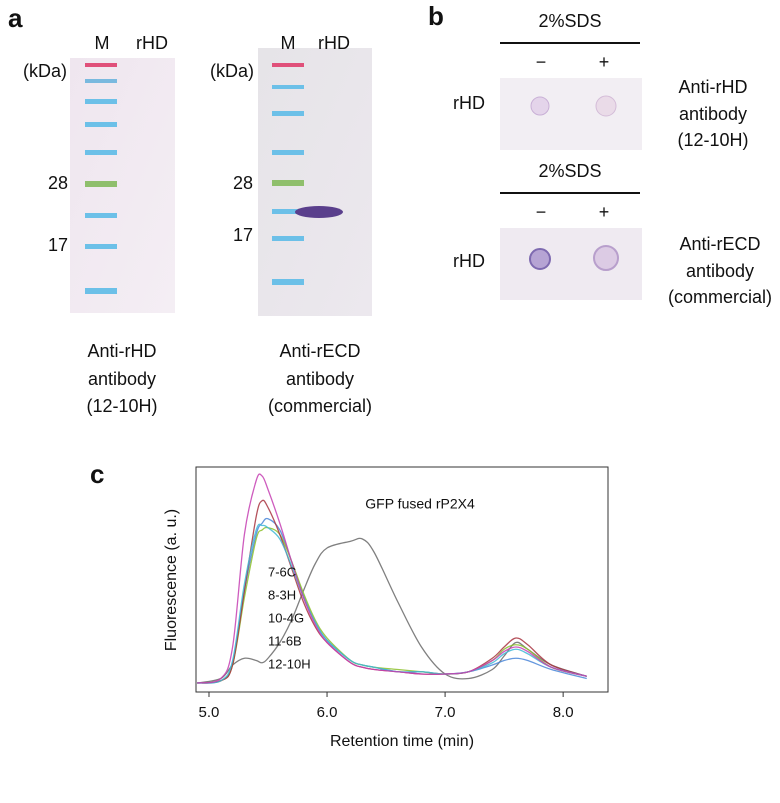 The height and width of the screenshot is (803, 780). Describe the element at coordinates (402, 741) in the screenshot. I see `x-axis-title: Retention time (min)` at that location.